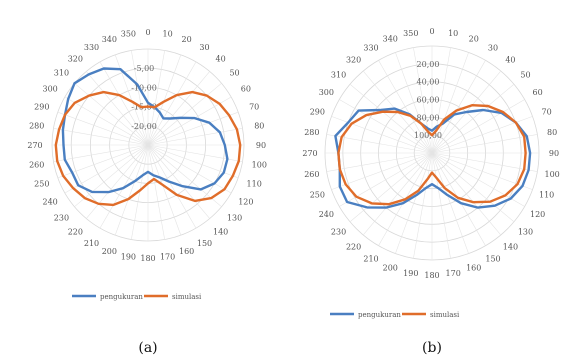 This screenshot has height=362, width=580. What do you see at coordinates (428, 82) in the screenshot?
I see `ring-label: 40,00` at bounding box center [428, 82].